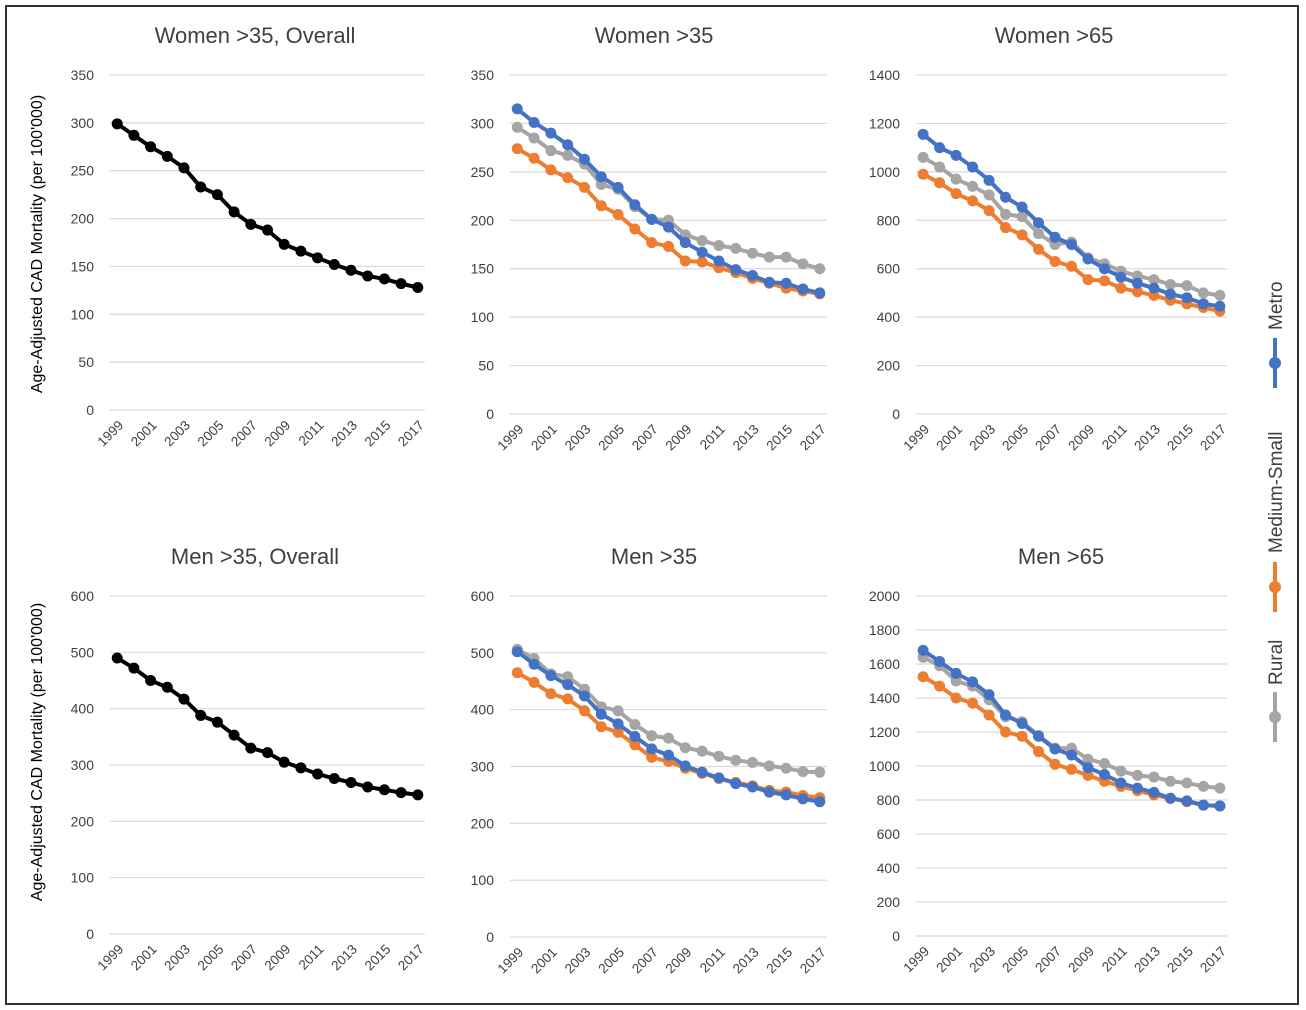 This screenshot has height=1010, width=1306. What do you see at coordinates (1039, 223) in the screenshot?
I see `data-point-metro-2006` at bounding box center [1039, 223].